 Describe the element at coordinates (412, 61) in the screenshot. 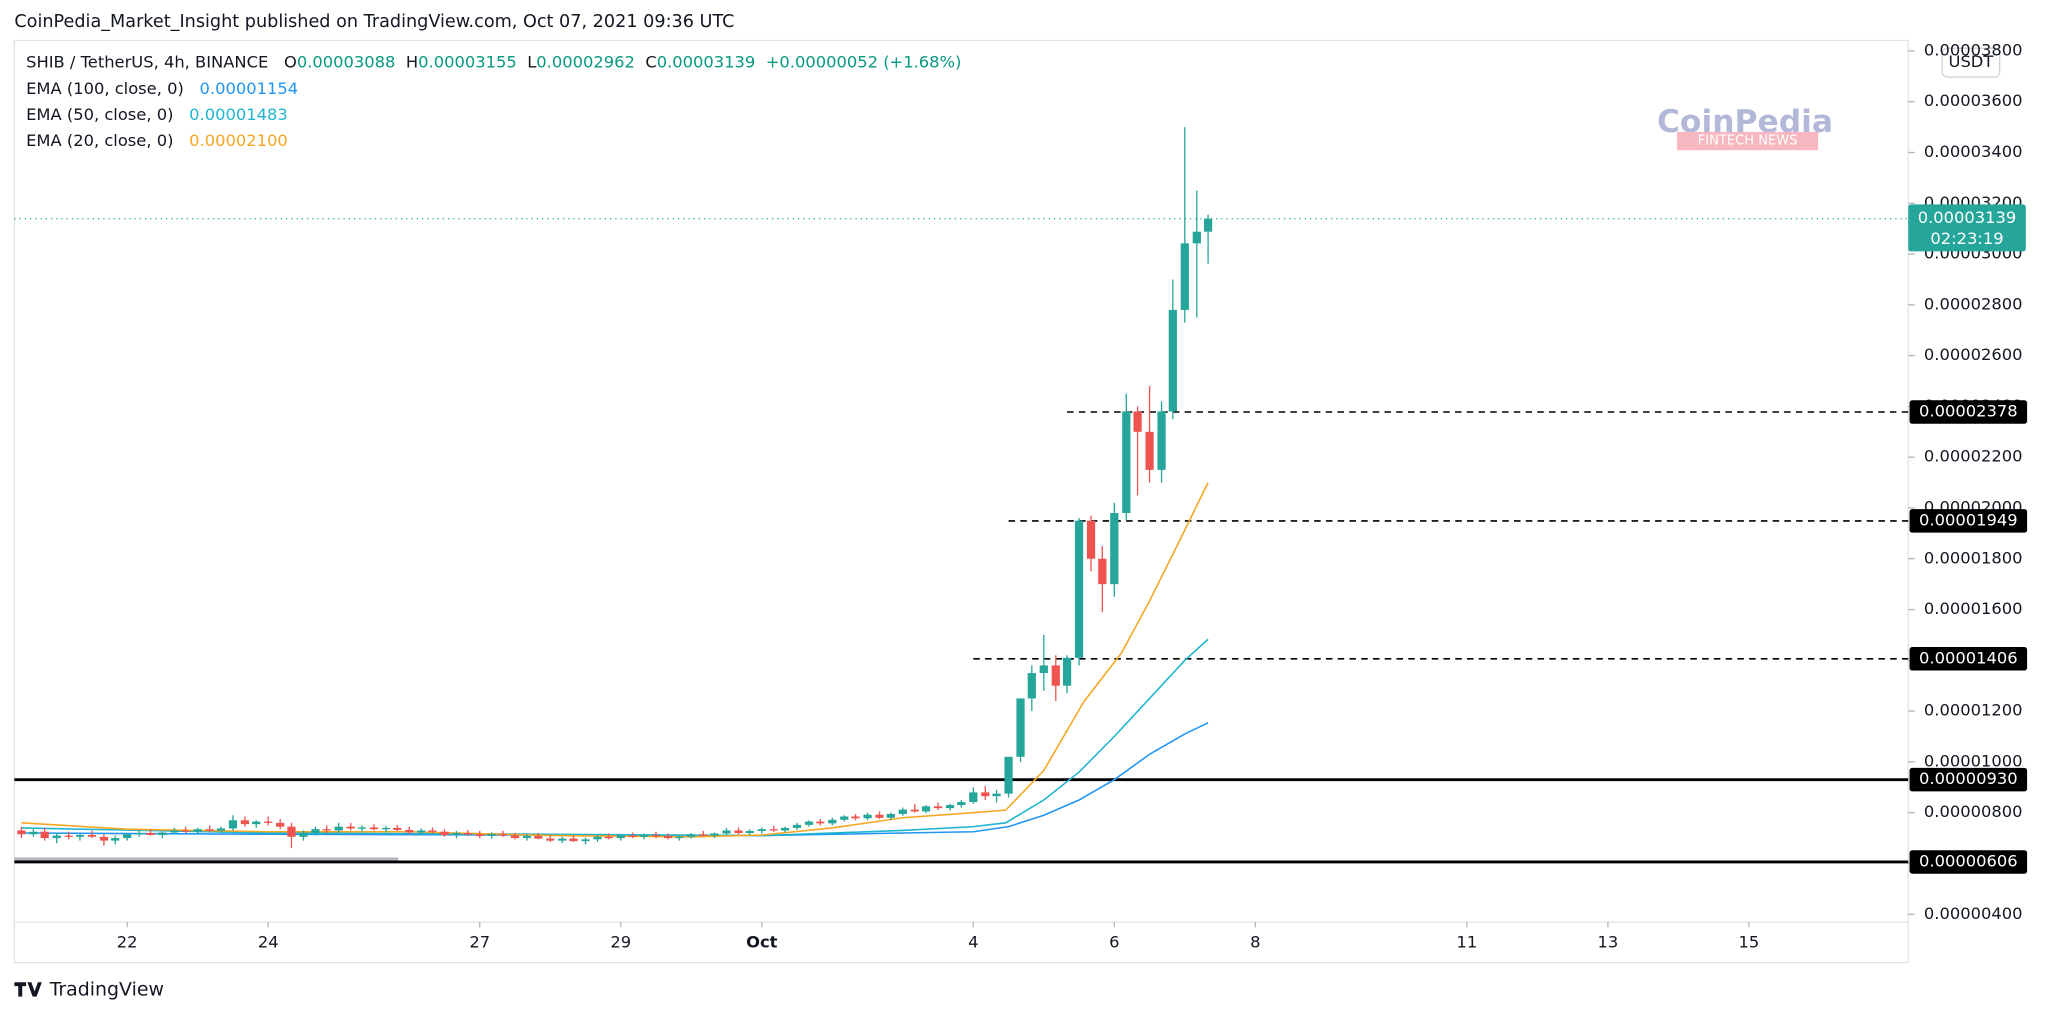

I see `ohlc-key: H` at that location.